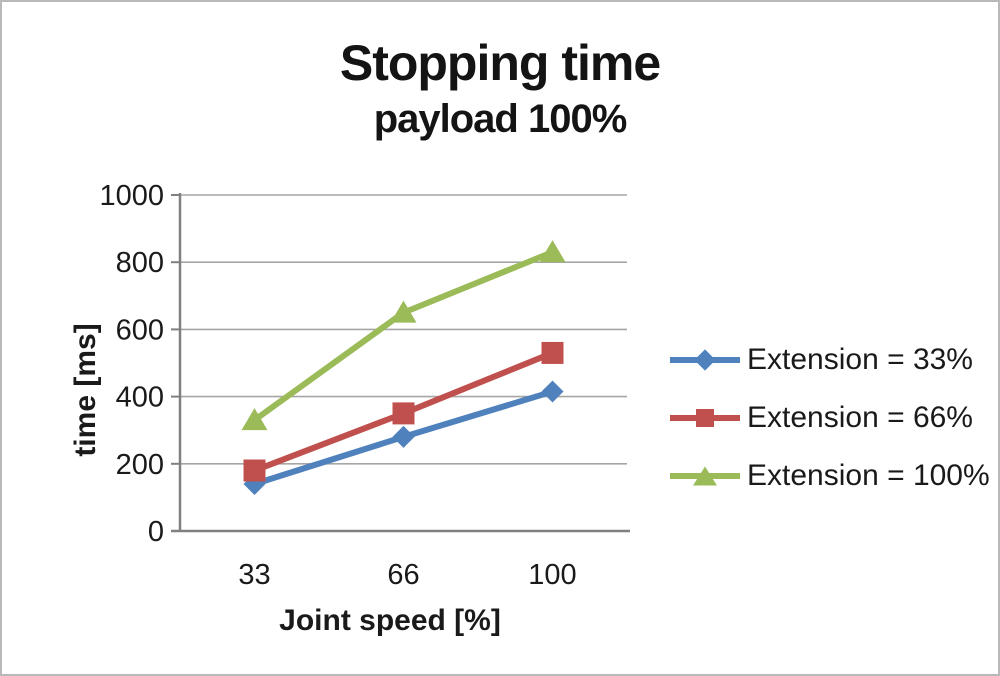  What do you see at coordinates (500, 119) in the screenshot?
I see `chart-subtitle: payload 100%` at bounding box center [500, 119].